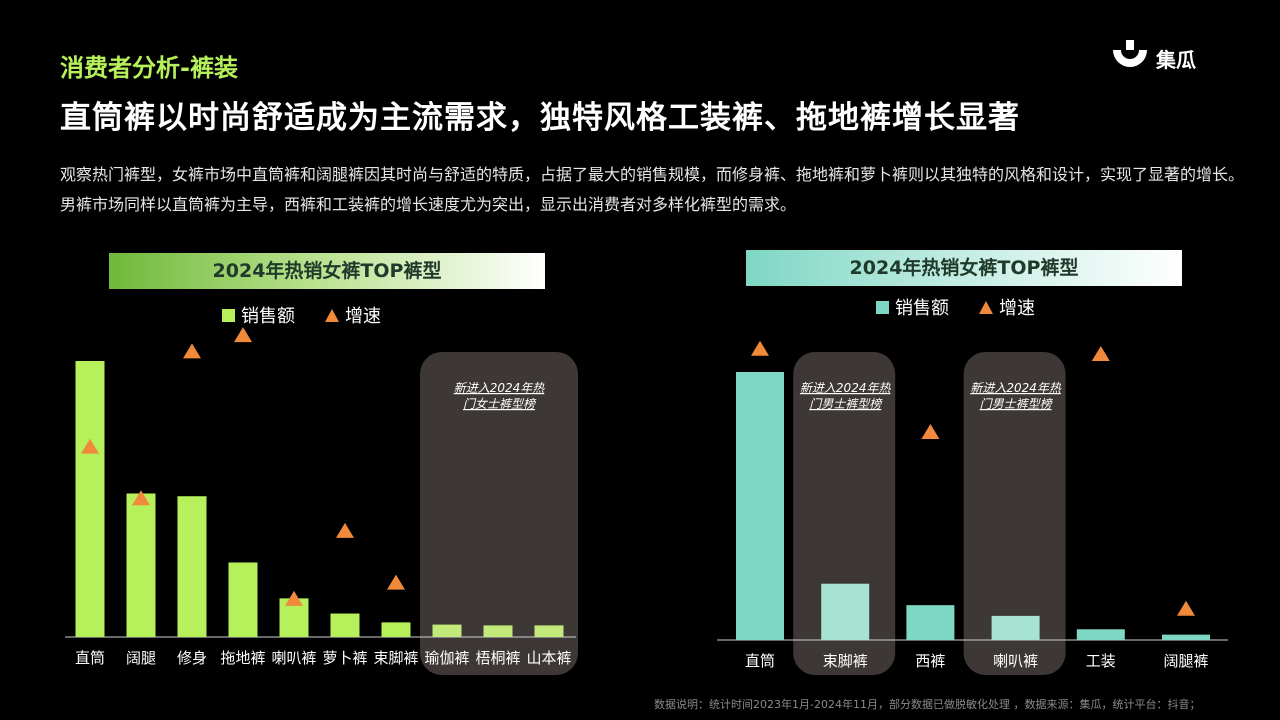 This screenshot has width=1280, height=720. Describe the element at coordinates (141, 658) in the screenshot. I see `category-label: 阔腿` at that location.